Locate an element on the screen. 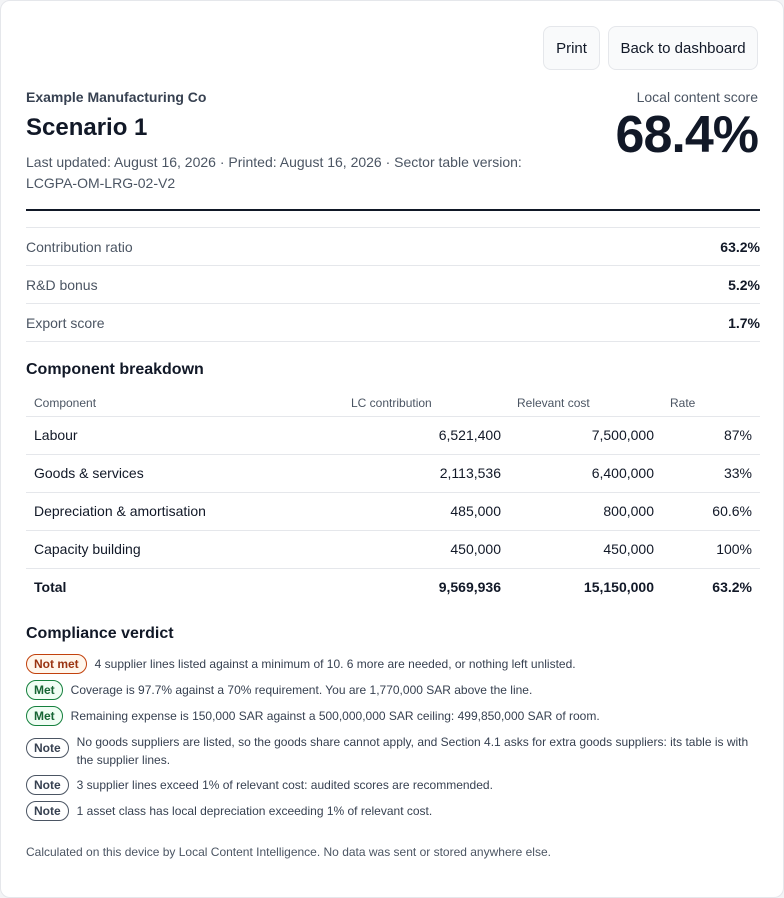 The width and height of the screenshot is (784, 898). sector-table-version: LCGPA-OM-LRG-02-V2 is located at coordinates (101, 183).